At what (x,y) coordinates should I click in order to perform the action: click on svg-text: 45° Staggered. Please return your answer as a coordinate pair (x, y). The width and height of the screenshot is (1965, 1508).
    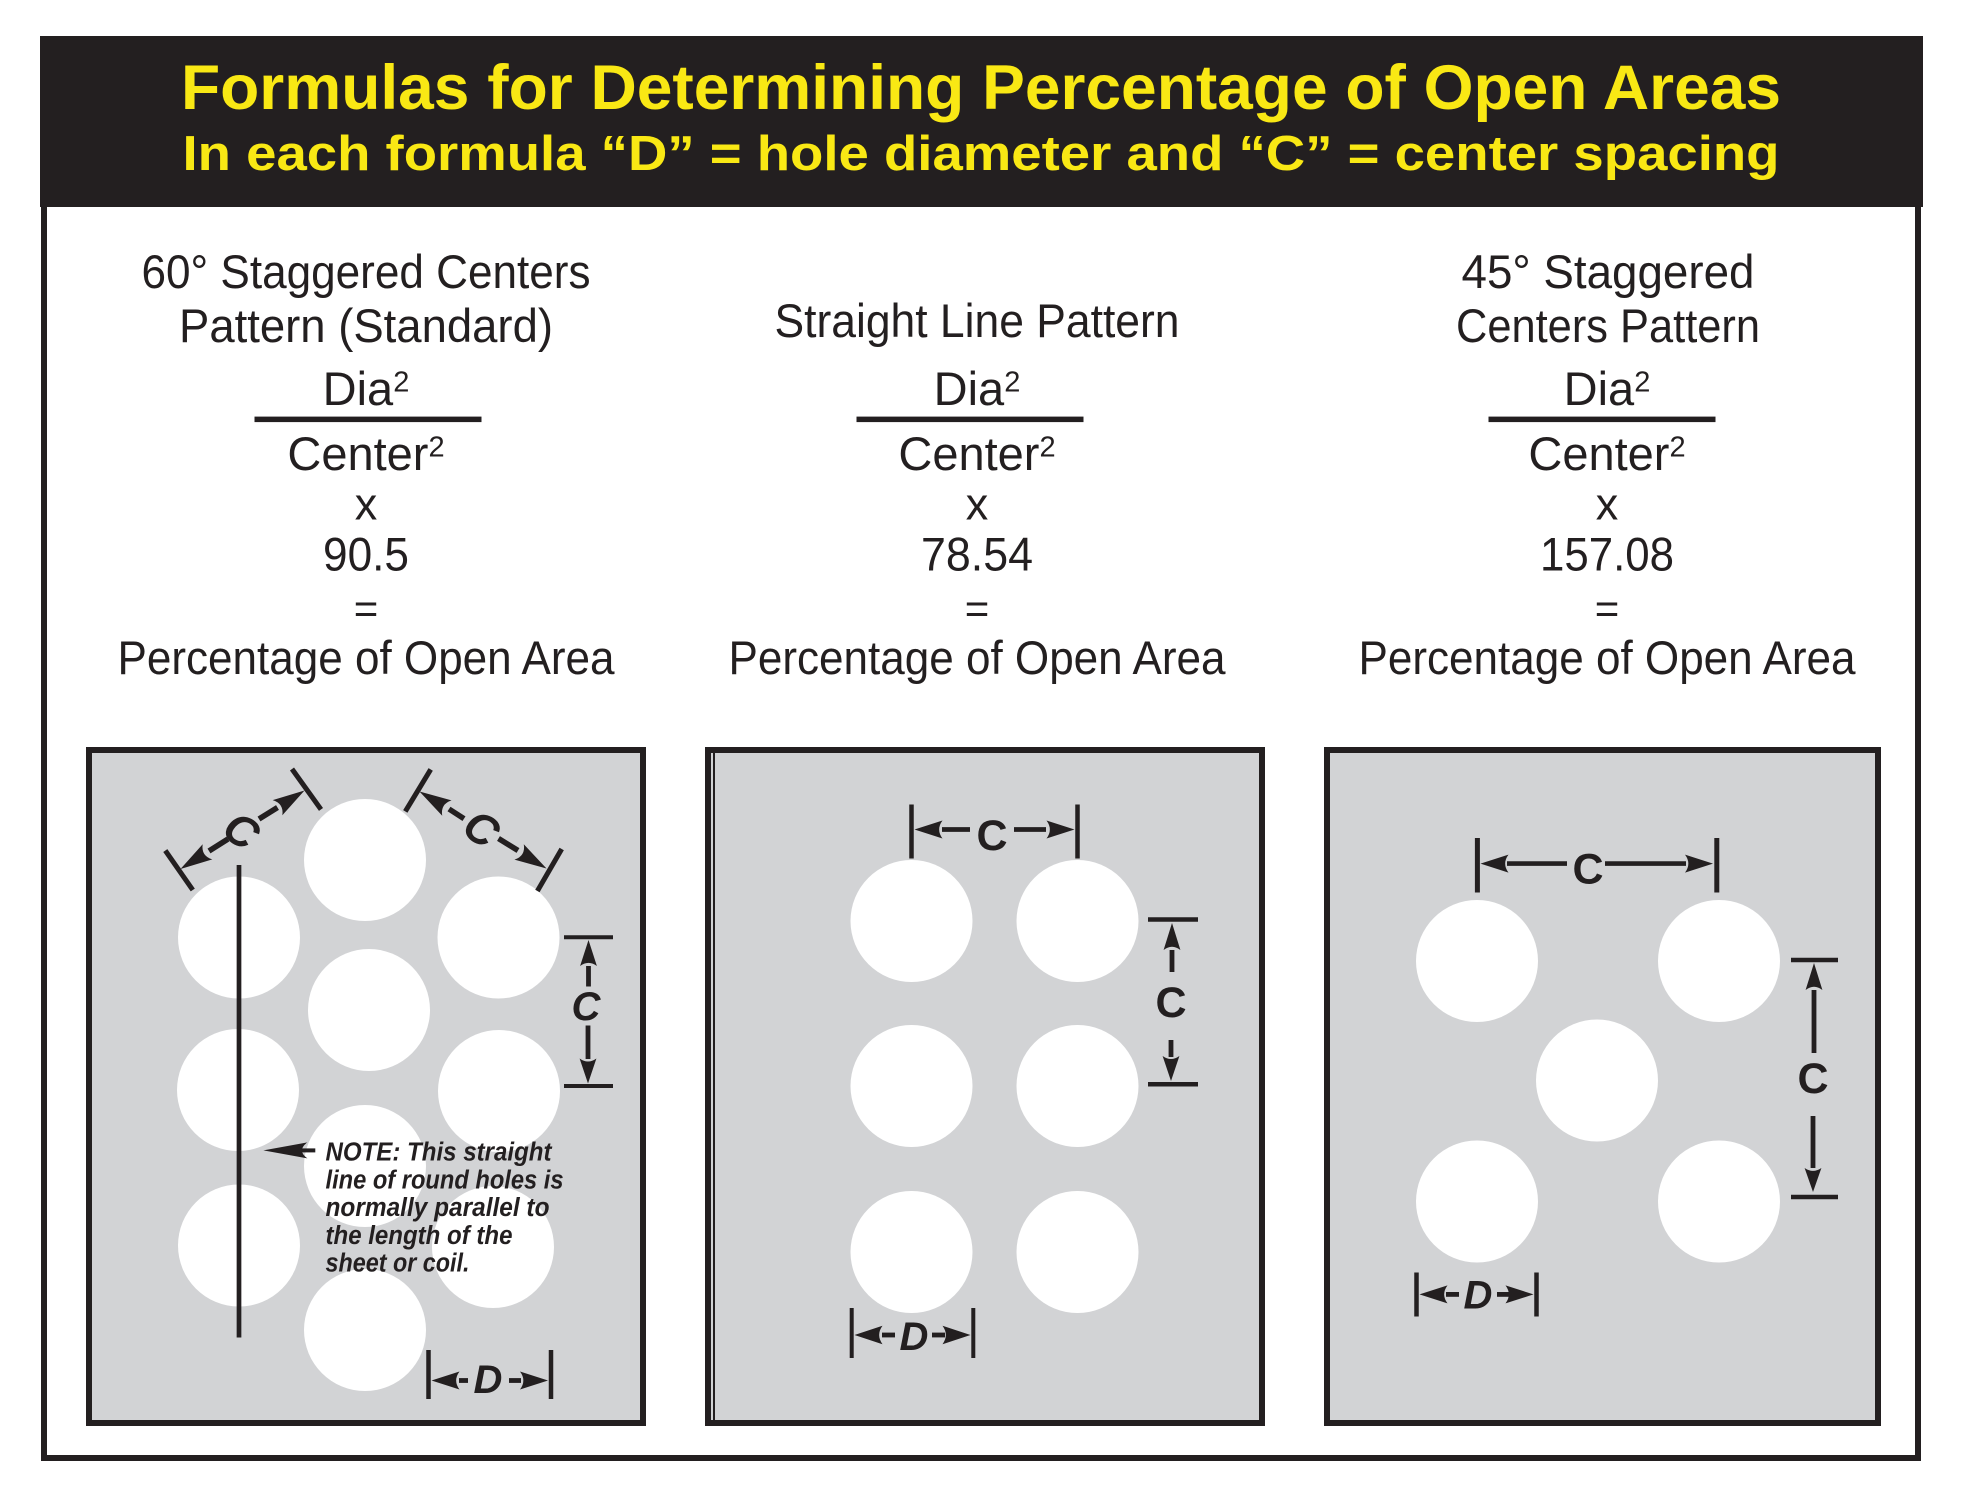
    Looking at the image, I should click on (1608, 271).